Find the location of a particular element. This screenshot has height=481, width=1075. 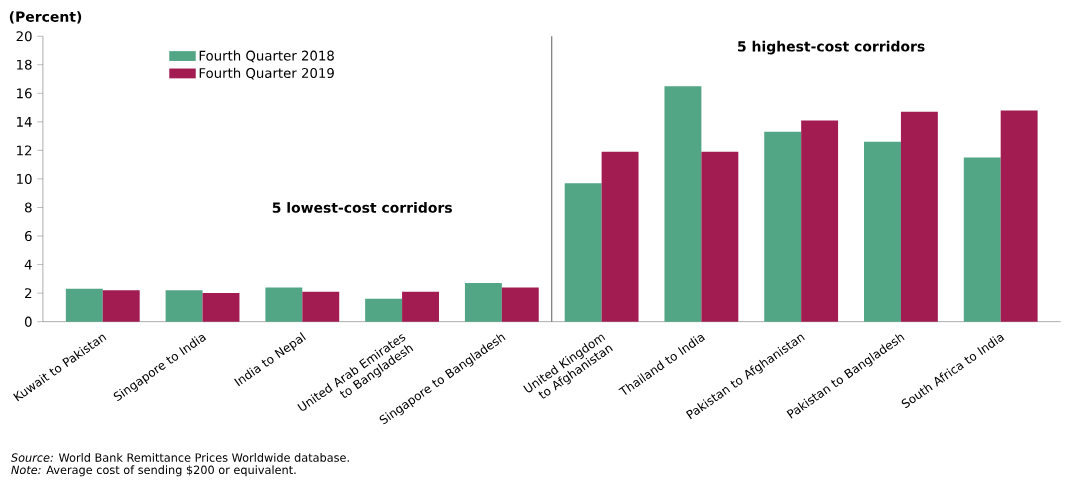

y-axis-title: (Percent) is located at coordinates (45, 17).